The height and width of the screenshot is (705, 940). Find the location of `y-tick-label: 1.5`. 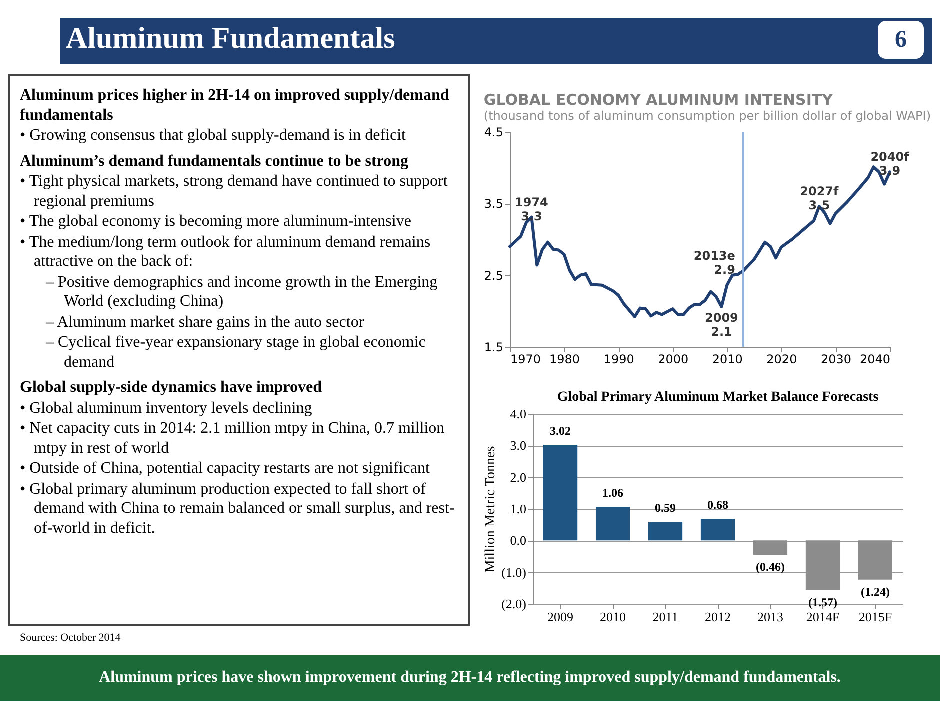

y-tick-label: 1.5 is located at coordinates (494, 347).